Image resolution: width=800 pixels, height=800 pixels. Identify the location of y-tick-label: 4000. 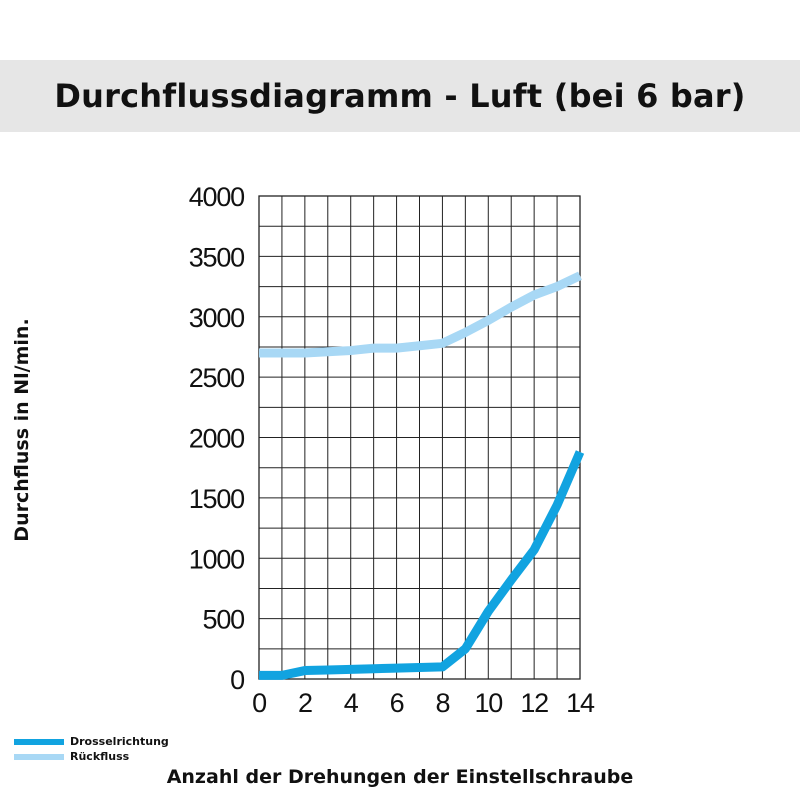
(216, 197).